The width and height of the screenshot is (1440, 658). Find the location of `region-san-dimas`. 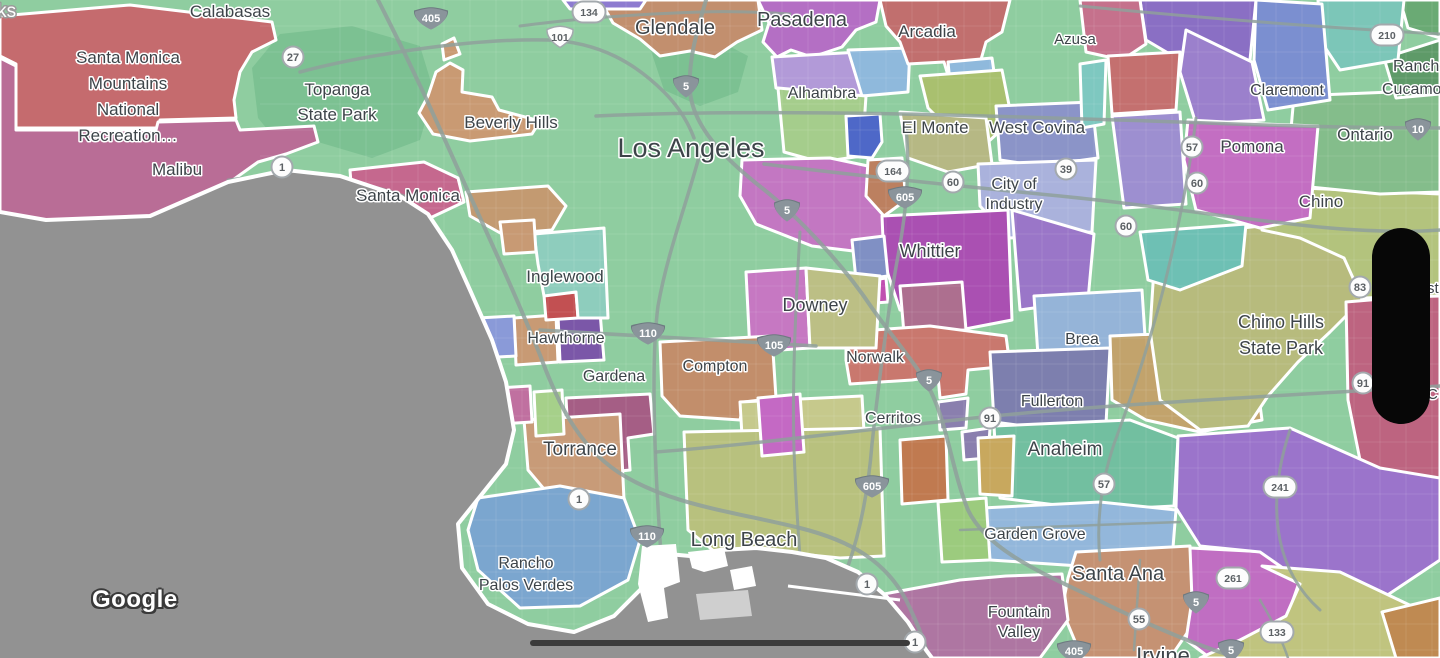

region-san-dimas is located at coordinates (1149, 160).